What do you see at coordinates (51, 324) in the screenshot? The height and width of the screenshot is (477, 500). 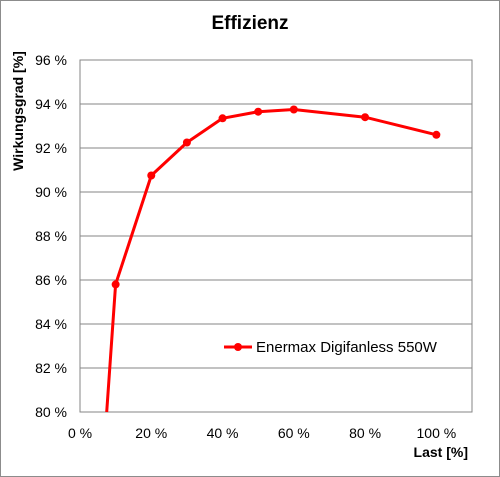 I see `y-tick-label: 84 %` at bounding box center [51, 324].